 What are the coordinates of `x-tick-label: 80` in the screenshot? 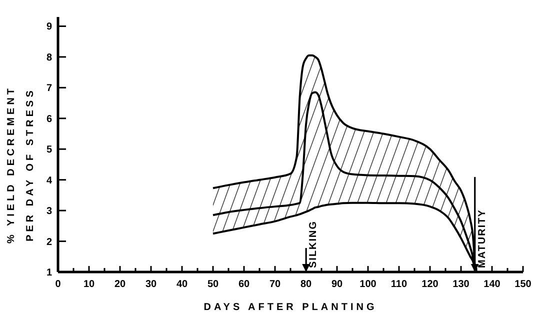 It's located at (306, 284).